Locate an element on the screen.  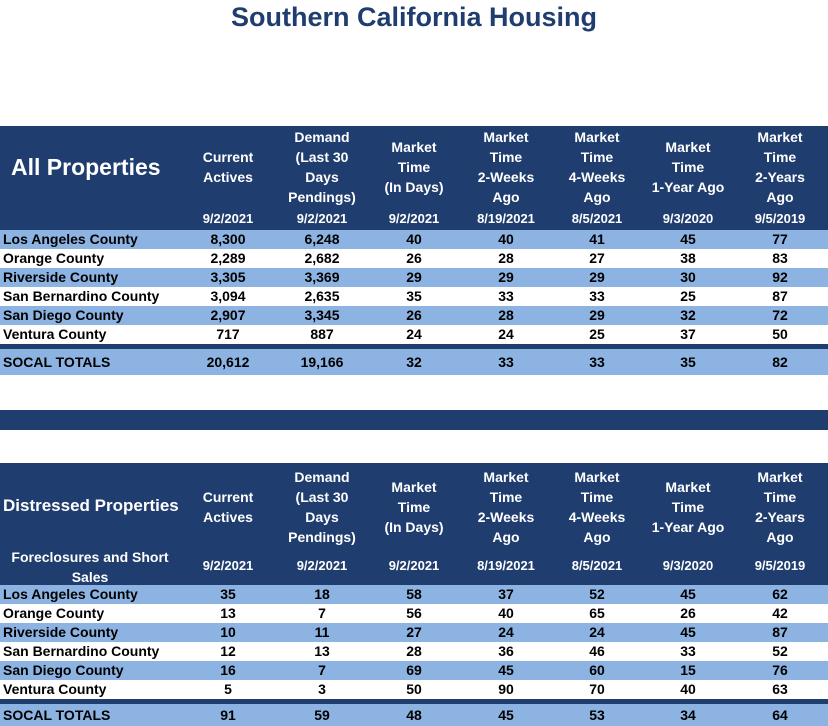
table-cell: 60 is located at coordinates (597, 670).